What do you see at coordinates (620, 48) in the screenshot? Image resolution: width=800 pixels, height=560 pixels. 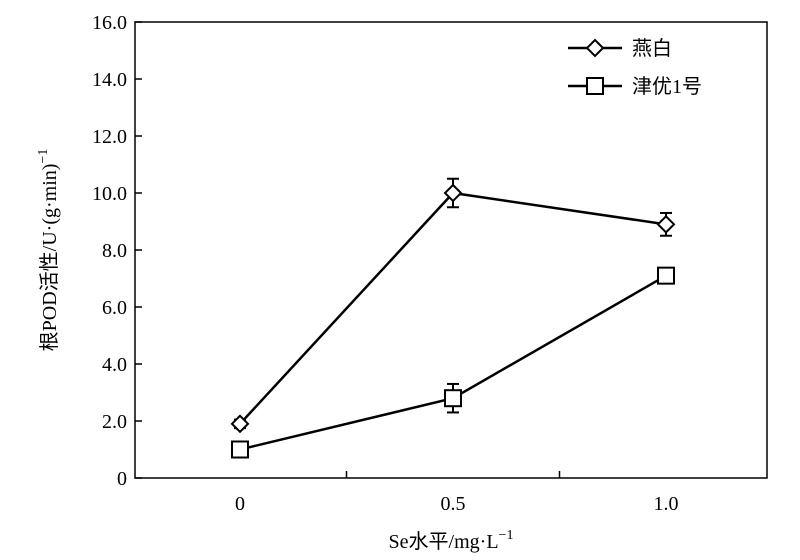 I see `legend-entry: 燕白` at bounding box center [620, 48].